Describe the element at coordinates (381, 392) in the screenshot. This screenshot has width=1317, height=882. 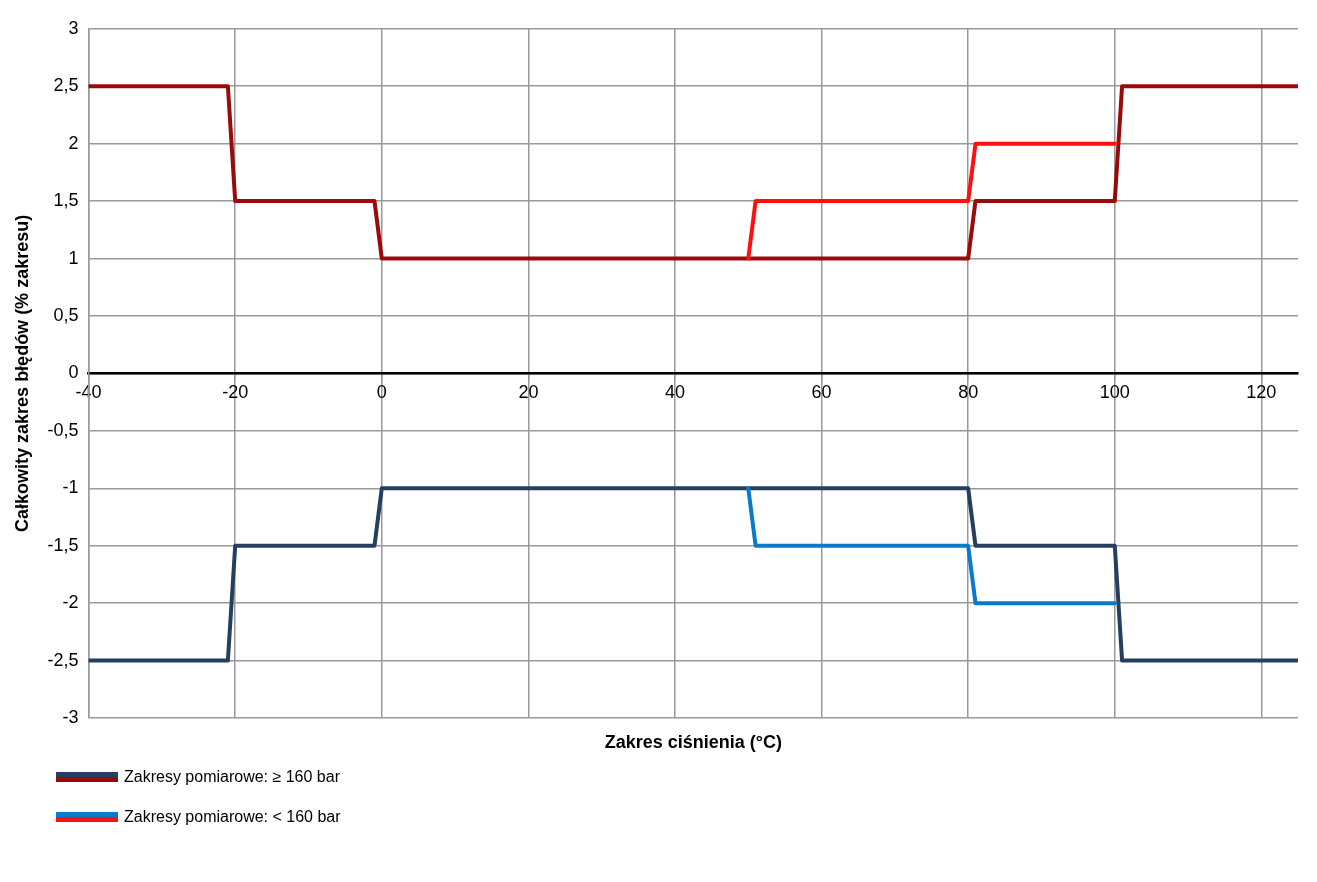
I see `x-tick-label: 0` at that location.